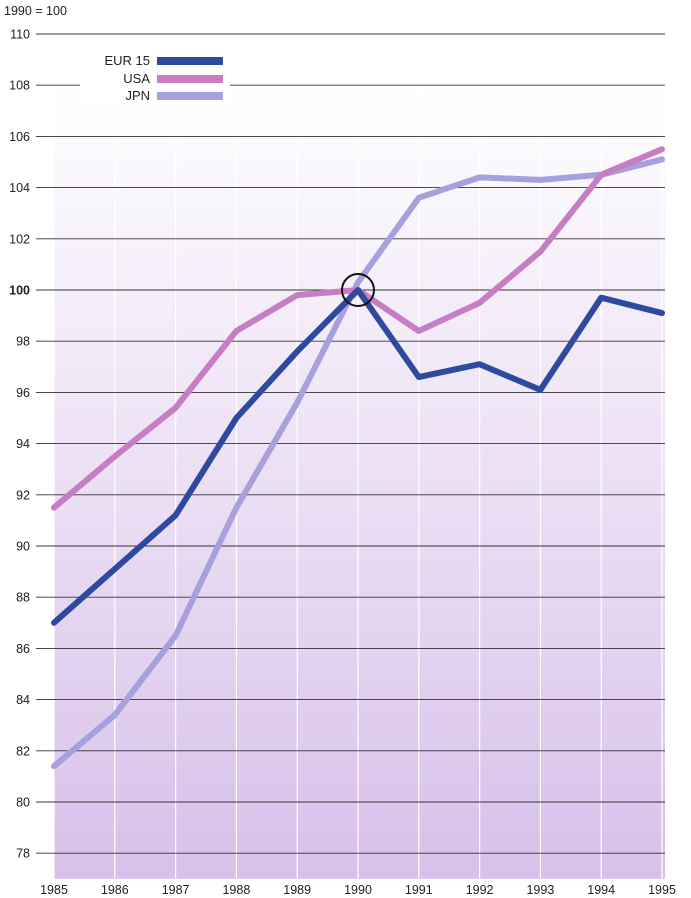 Image resolution: width=691 pixels, height=898 pixels. Describe the element at coordinates (23, 342) in the screenshot. I see `y-tick-label: 98` at that location.